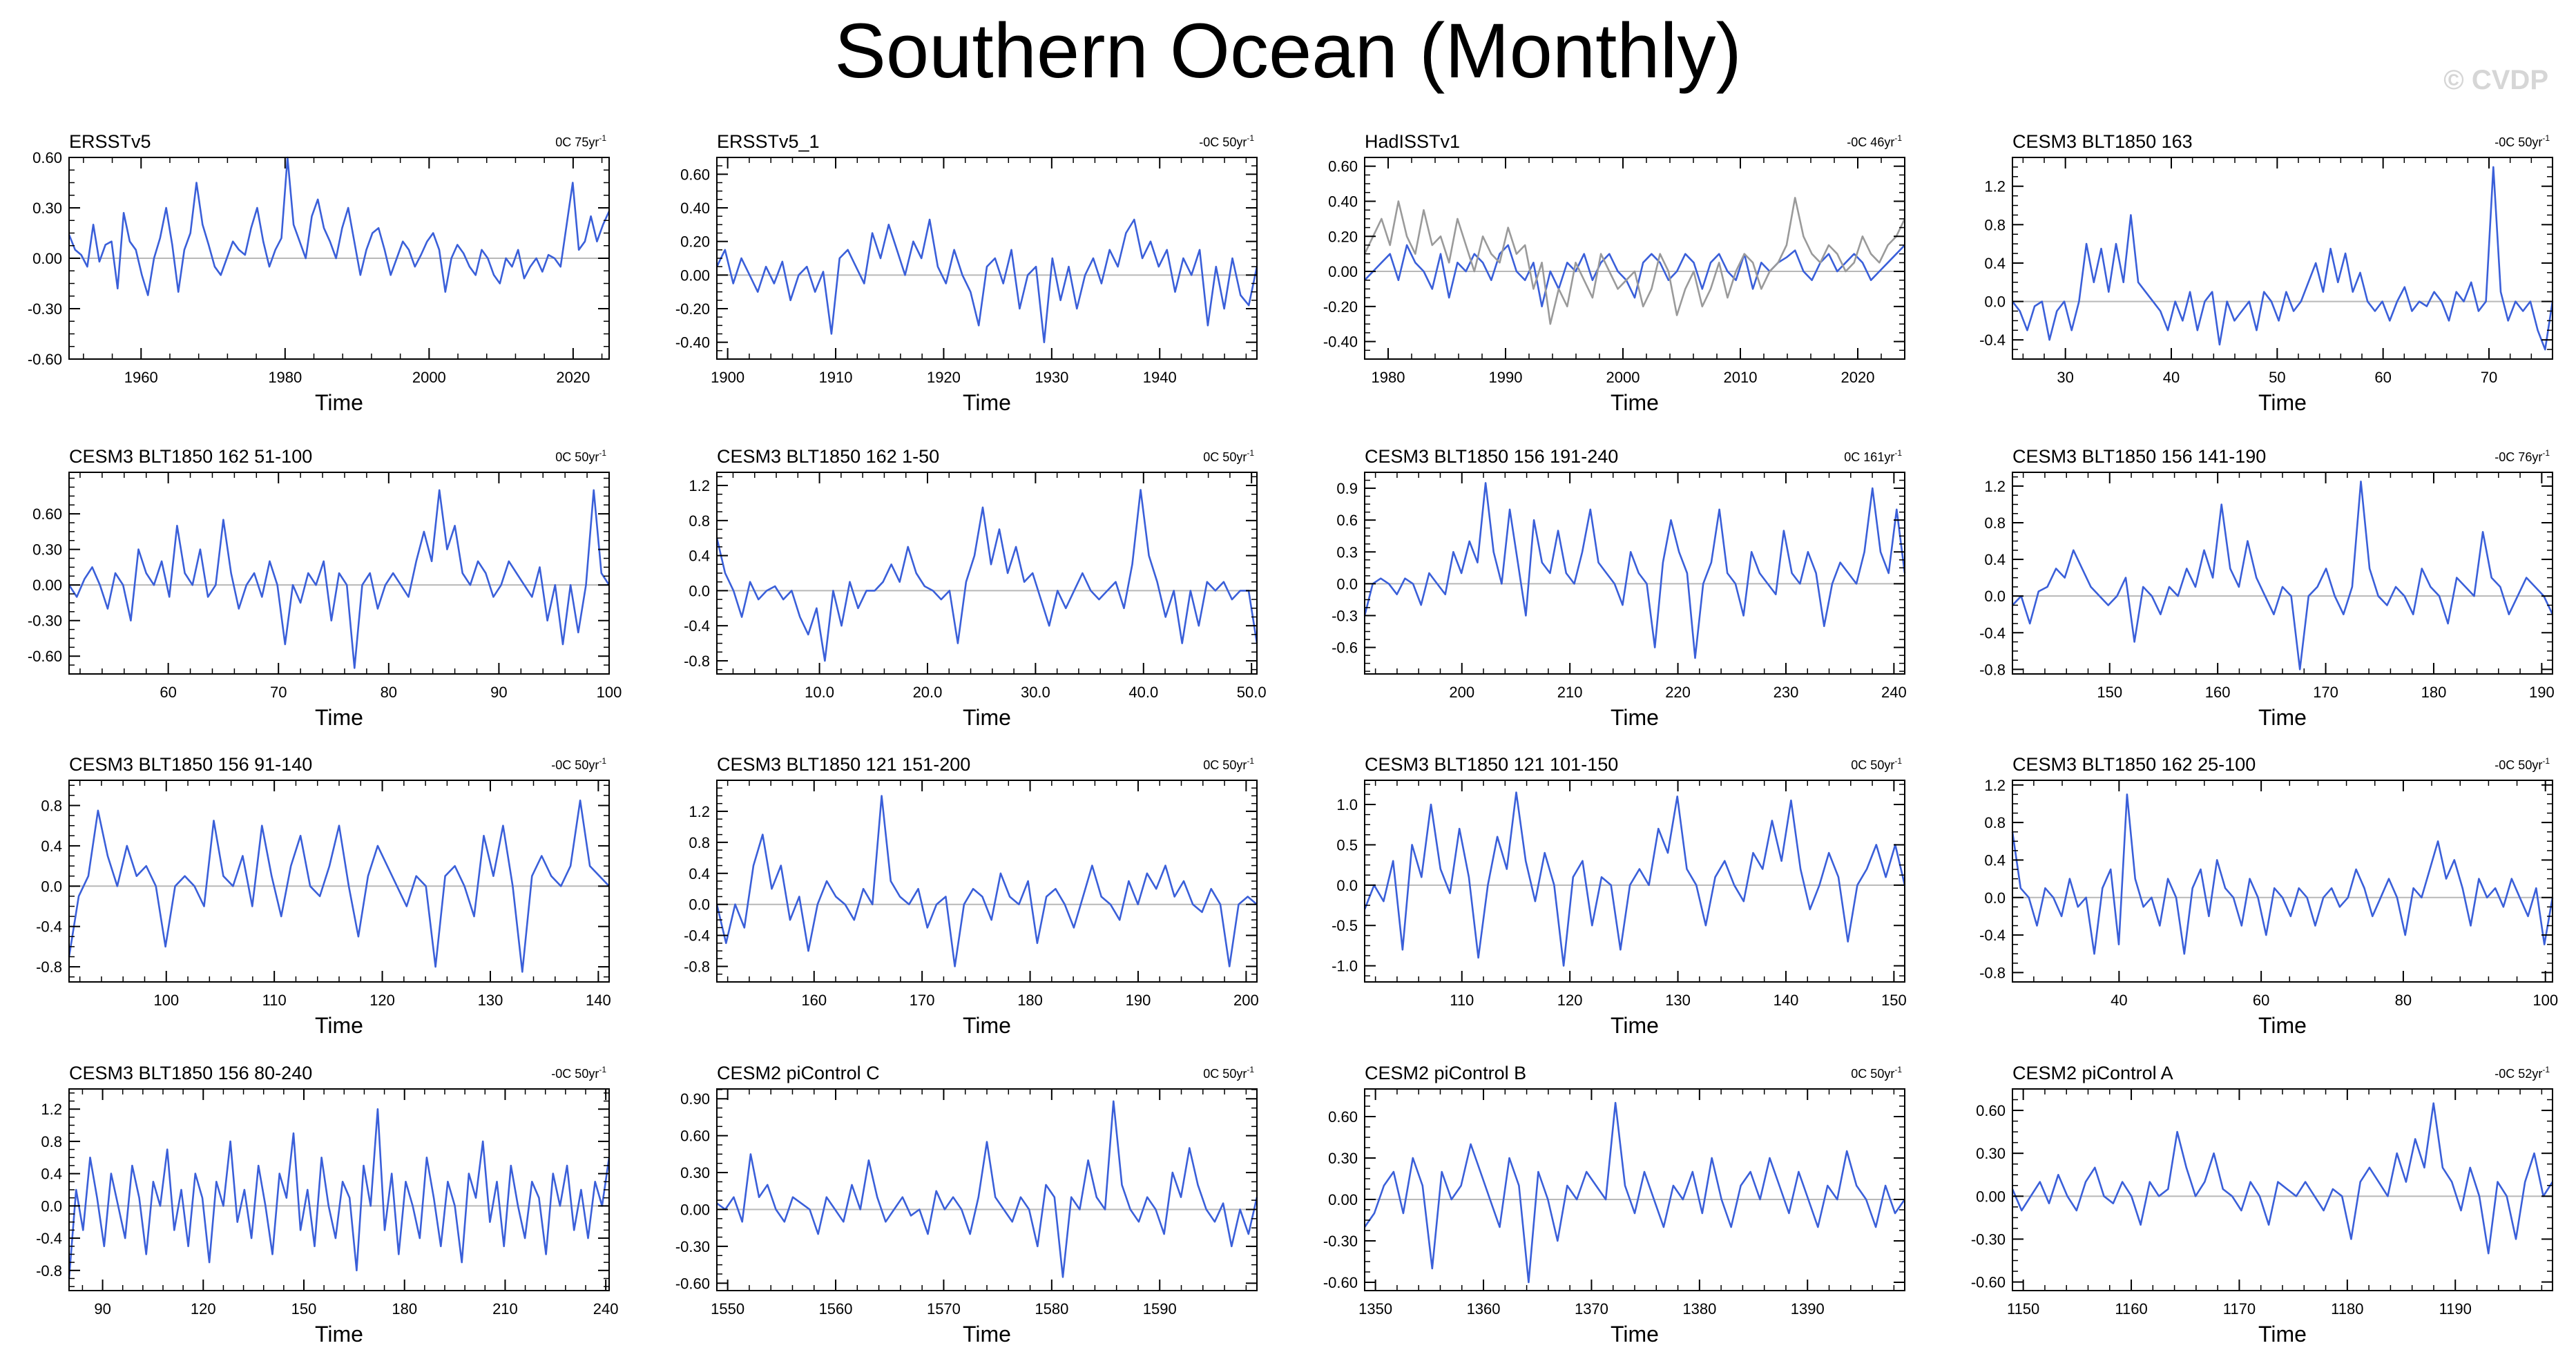 This screenshot has width=2576, height=1370. What do you see at coordinates (727, 1309) in the screenshot?
I see `x-tick-label: 1550` at bounding box center [727, 1309].